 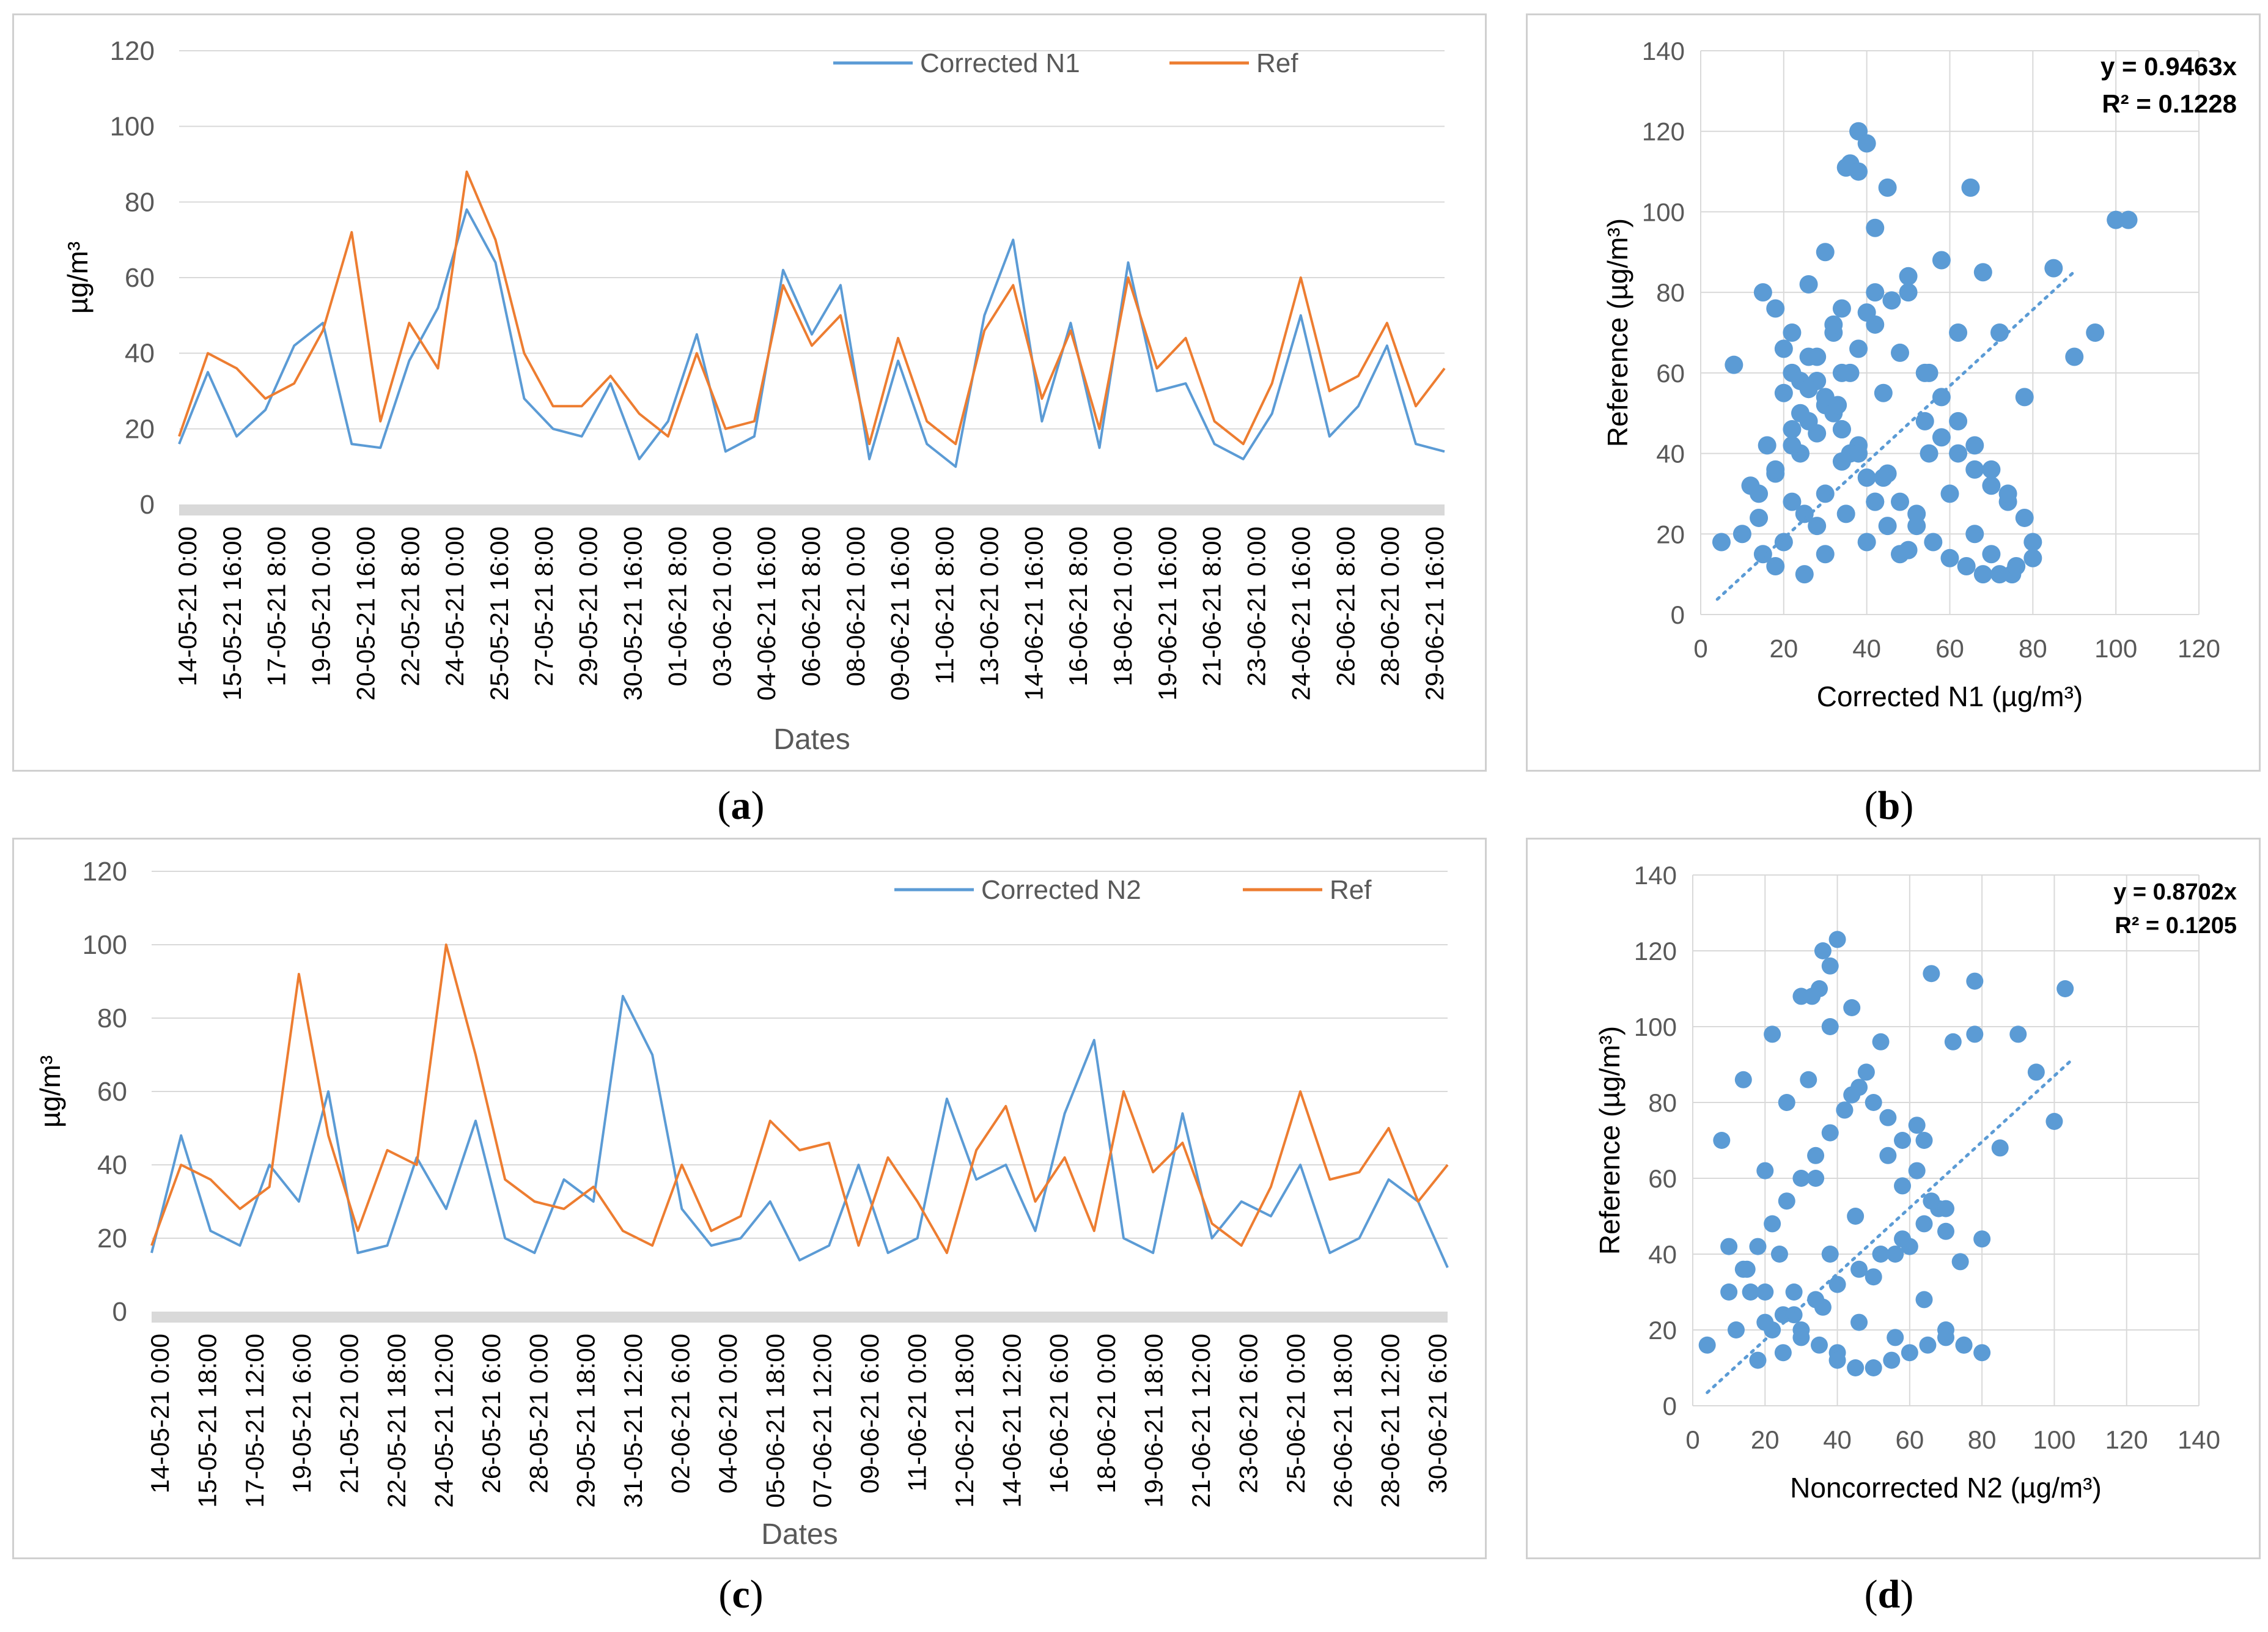 I want to click on x-tick-label: 07-06-21 12:00, so click(x=822, y=1421).